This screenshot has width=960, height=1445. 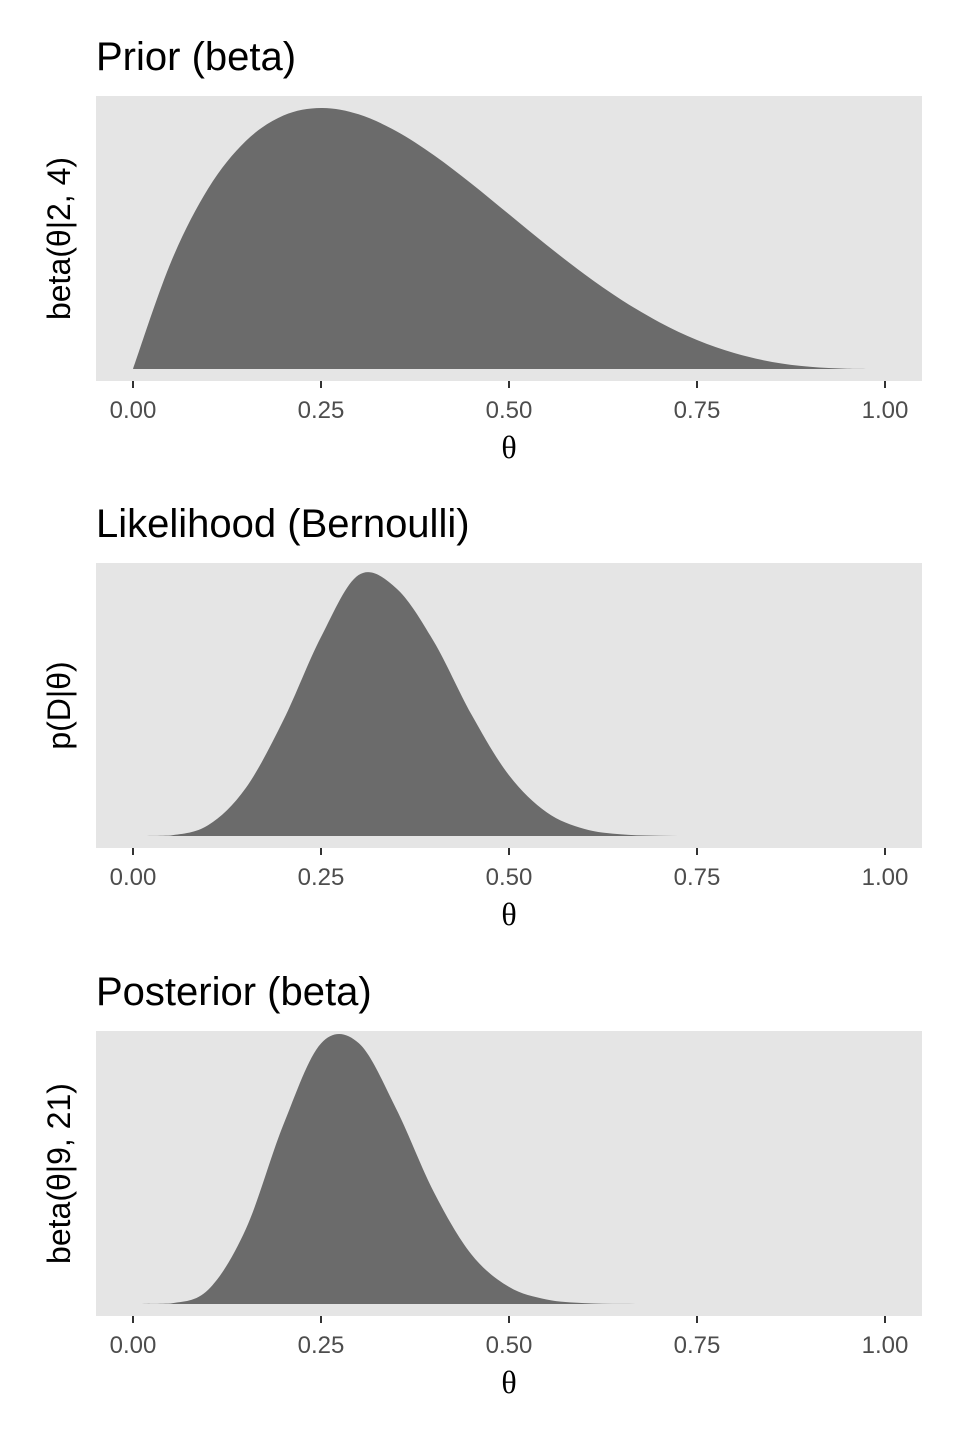 I want to click on chart-title: Prior (beta), so click(x=196, y=57).